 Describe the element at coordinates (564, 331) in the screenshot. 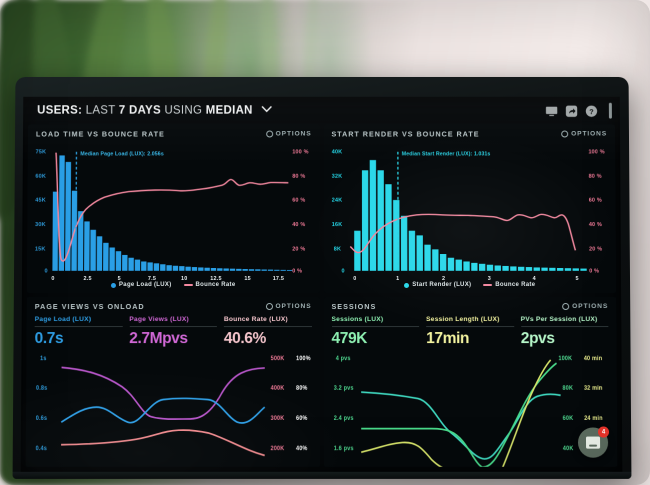

I see `metric-pvs-per-session: PVs Per Session (LUX) 2pvs` at that location.